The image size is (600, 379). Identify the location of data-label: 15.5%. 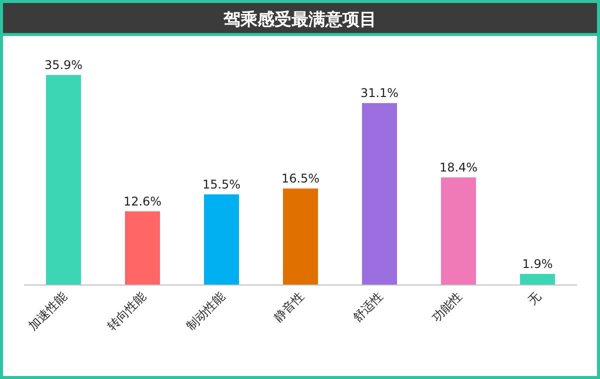
(221, 184).